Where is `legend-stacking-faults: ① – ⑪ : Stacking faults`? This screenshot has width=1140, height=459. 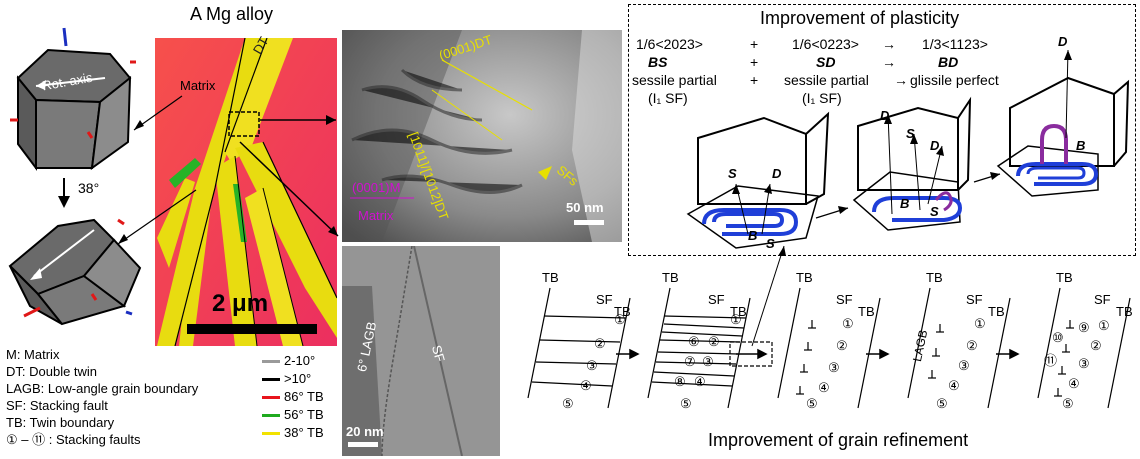
legend-stacking-faults: ① – ⑪ : Stacking faults is located at coordinates (73, 439).